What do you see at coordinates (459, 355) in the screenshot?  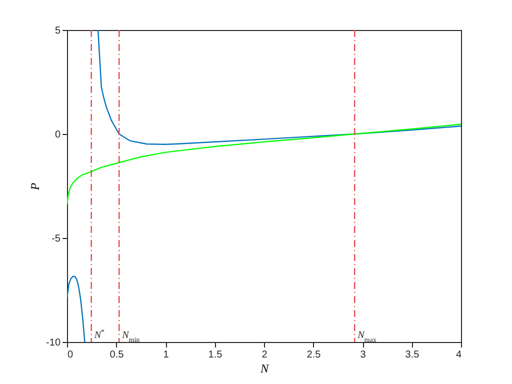 I see `x-tick-label: 4` at bounding box center [459, 355].